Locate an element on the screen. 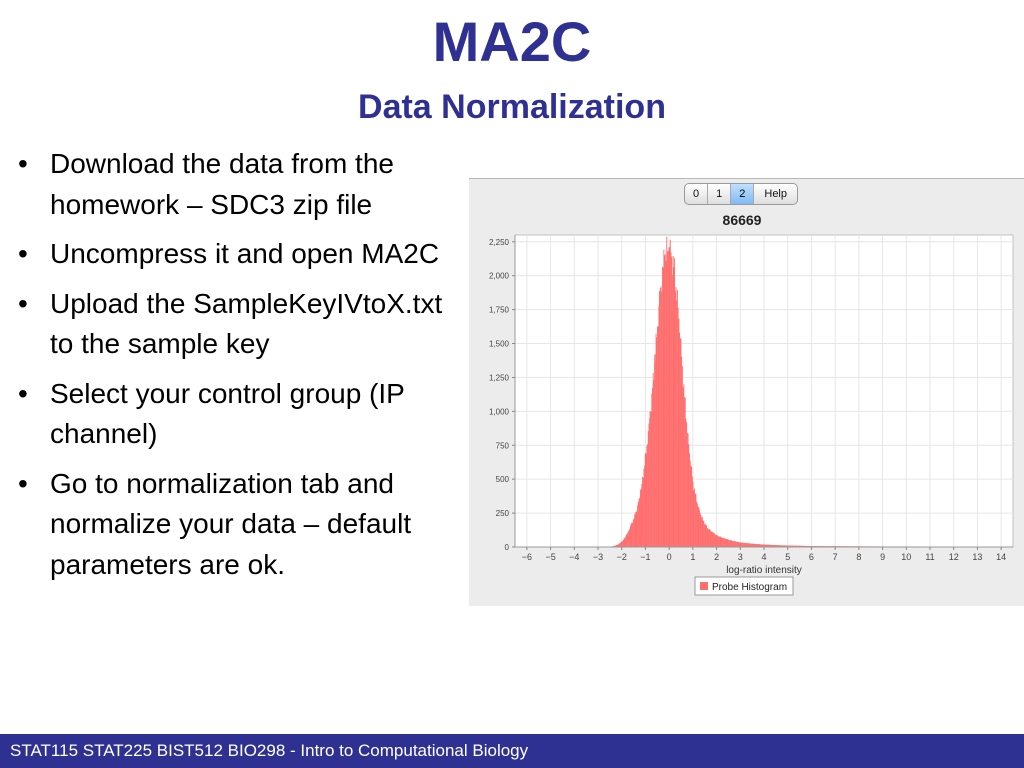 The height and width of the screenshot is (768, 1024). y-tick-label: 250 is located at coordinates (503, 513).